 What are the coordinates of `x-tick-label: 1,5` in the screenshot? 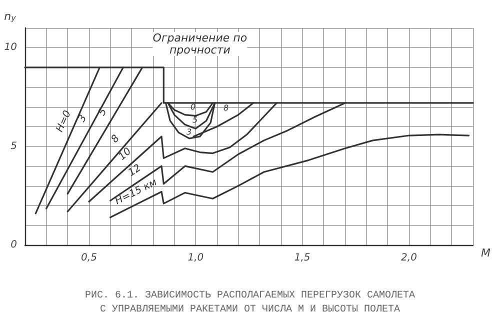 It's located at (302, 258).